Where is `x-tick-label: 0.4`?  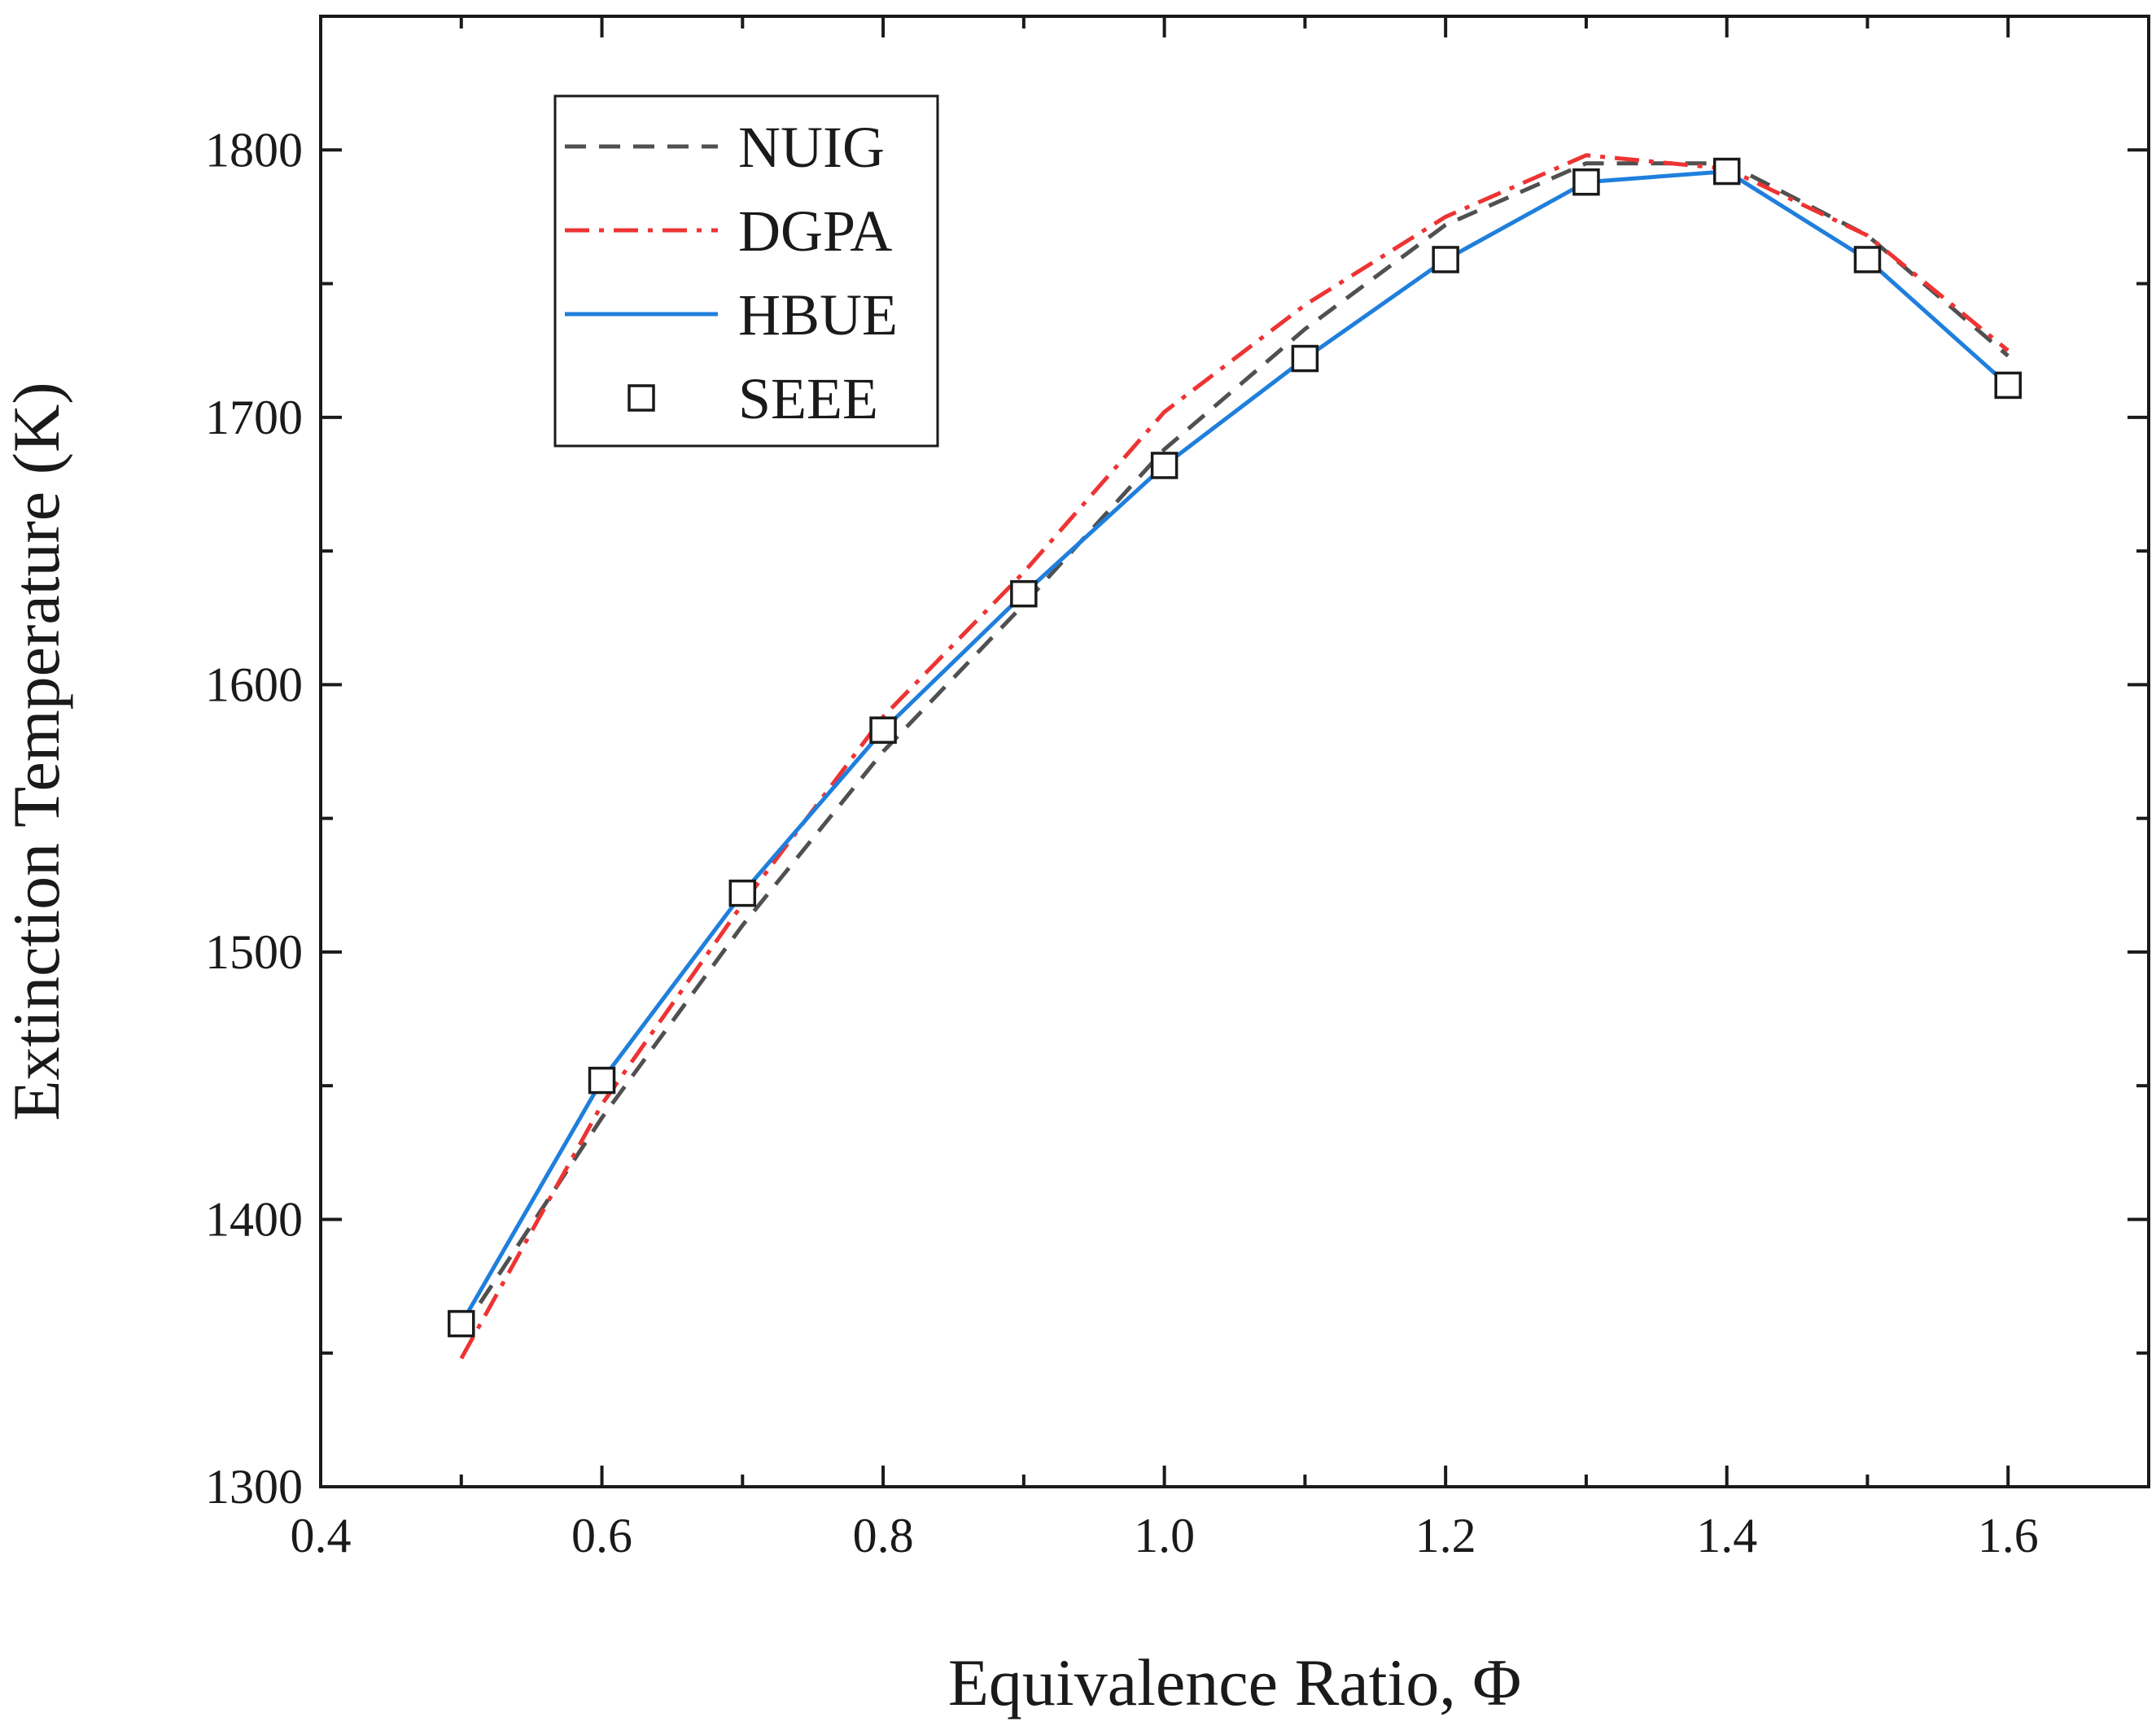
x-tick-label: 0.4 is located at coordinates (321, 1535).